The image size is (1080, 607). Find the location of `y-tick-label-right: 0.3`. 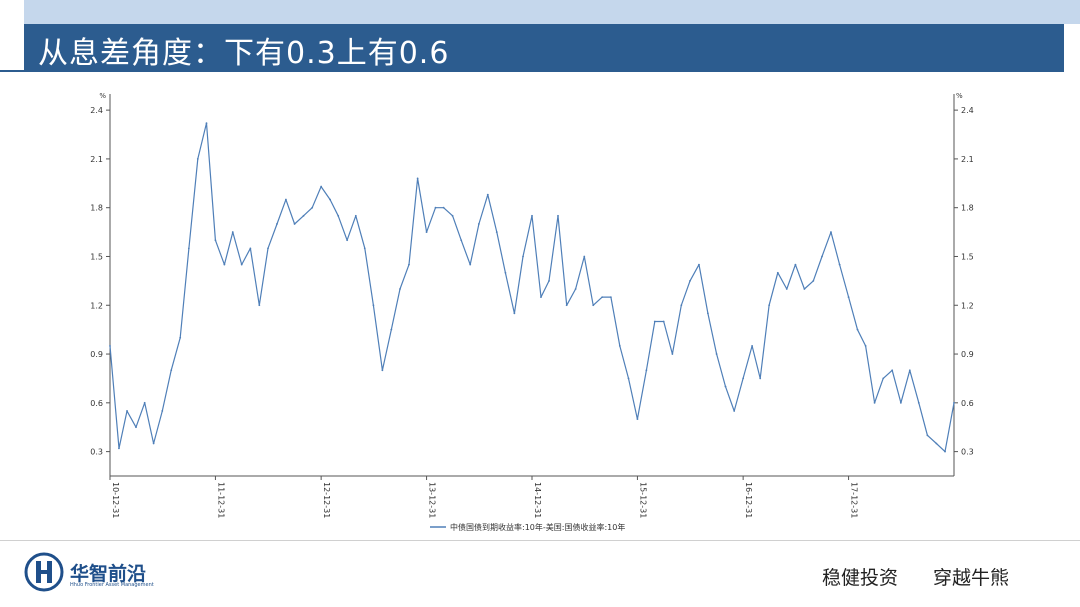

y-tick-label-right: 0.3 is located at coordinates (967, 452).